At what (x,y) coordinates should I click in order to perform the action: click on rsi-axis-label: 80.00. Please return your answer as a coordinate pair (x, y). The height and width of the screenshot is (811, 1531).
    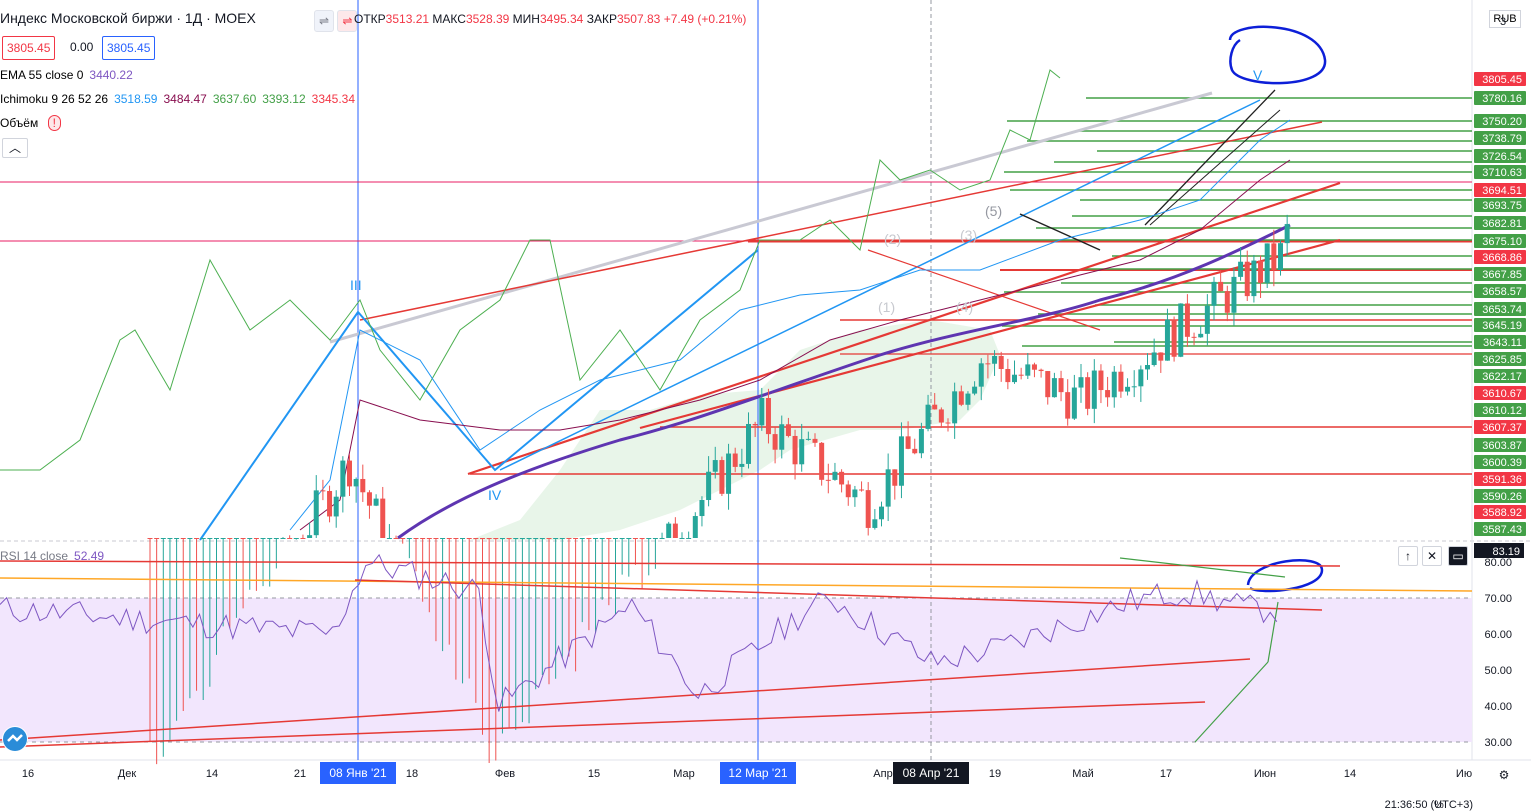
    Looking at the image, I should click on (1498, 563).